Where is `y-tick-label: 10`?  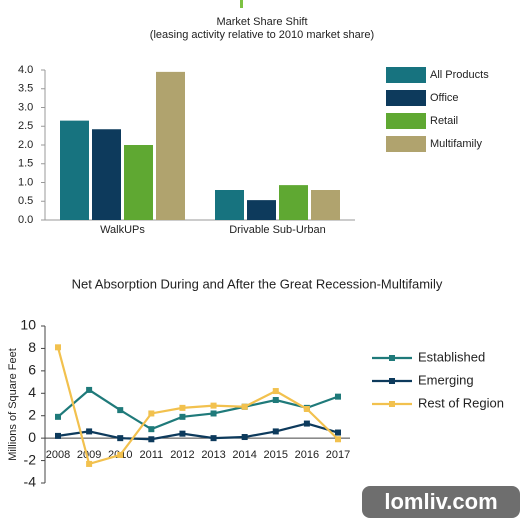 y-tick-label: 10 is located at coordinates (28, 325).